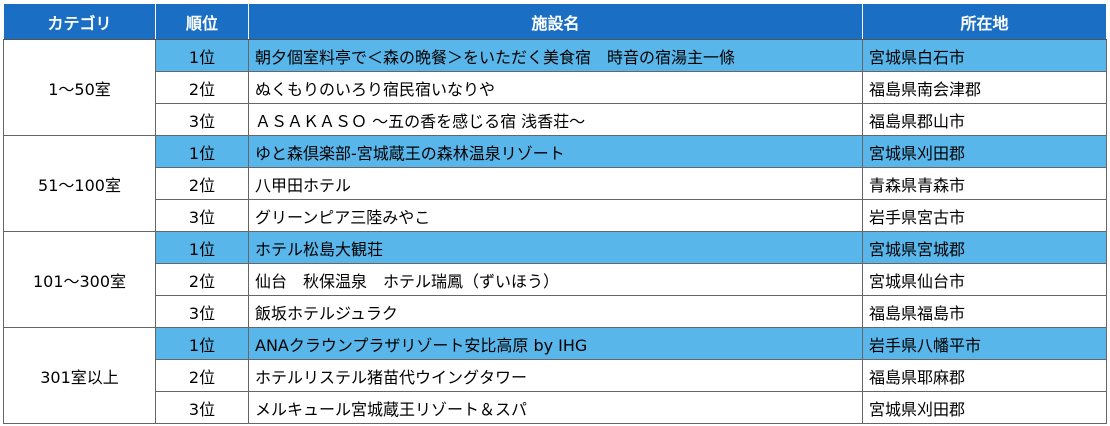 The width and height of the screenshot is (1110, 426). Describe the element at coordinates (202, 21) in the screenshot. I see `header-cell: 順位` at that location.